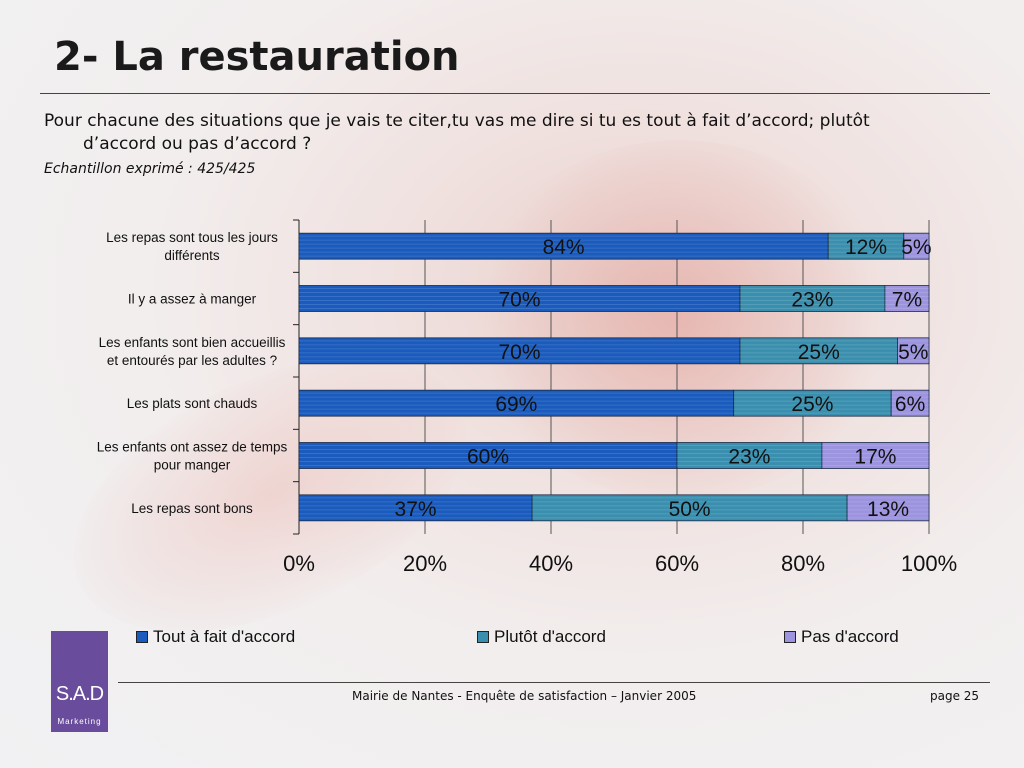 The image size is (1024, 768). Describe the element at coordinates (192, 403) in the screenshot. I see `category-label: Les plats sont chauds` at that location.